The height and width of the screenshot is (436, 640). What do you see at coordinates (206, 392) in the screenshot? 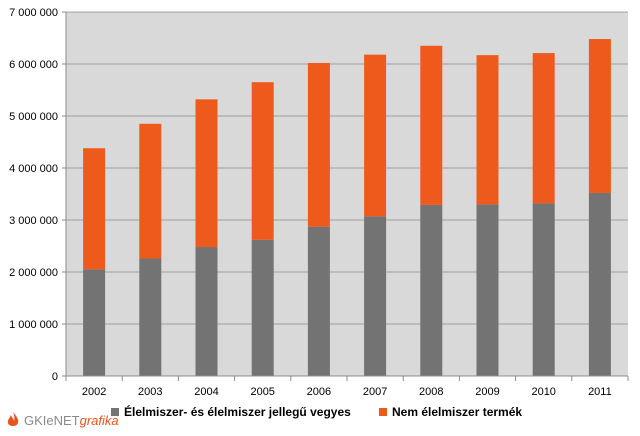
I see `x-tick-label: 2004` at bounding box center [206, 392].